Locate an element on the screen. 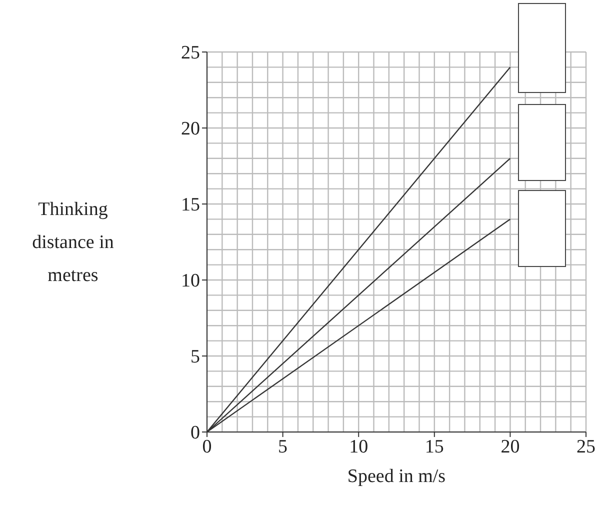  x-tick-label: 15 is located at coordinates (434, 447).